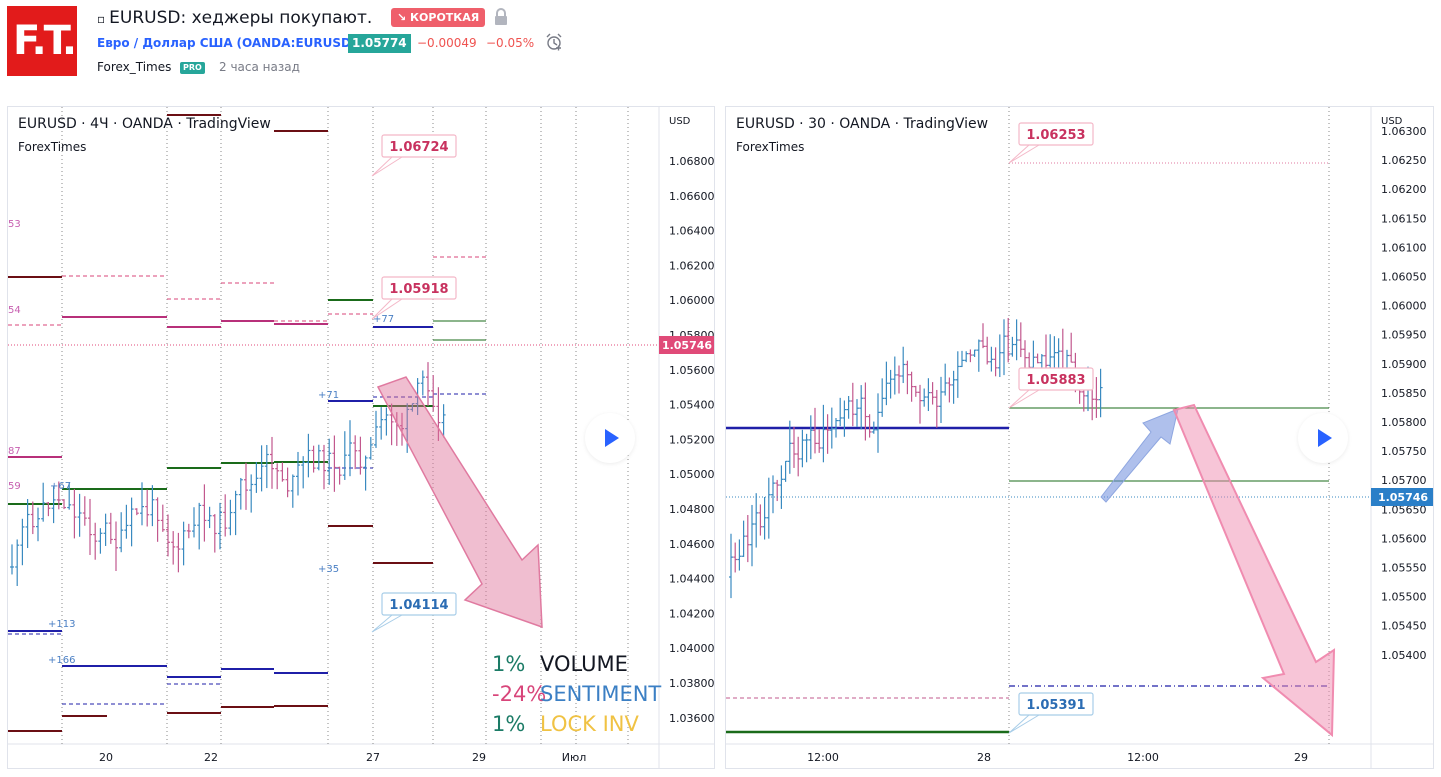 The height and width of the screenshot is (777, 1441). I want to click on level-change-label: +77, so click(383, 319).